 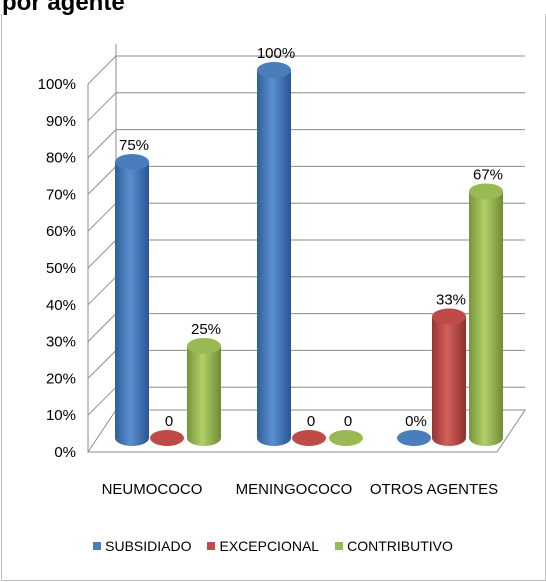 I want to click on y-tick-label: 90%, so click(x=61, y=121).